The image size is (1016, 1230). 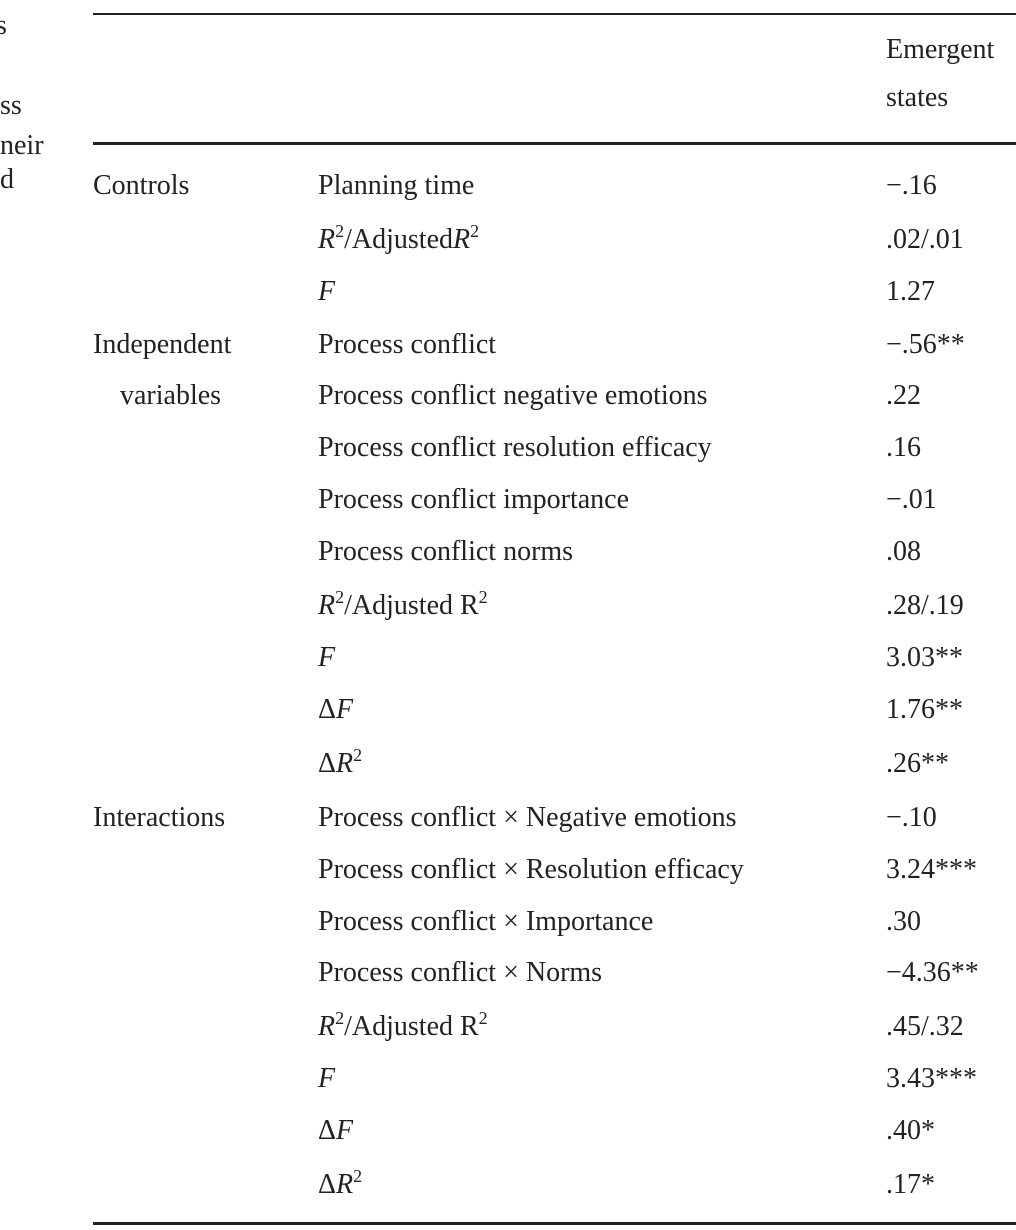 I want to click on value-cell: 1.76**, so click(x=924, y=709).